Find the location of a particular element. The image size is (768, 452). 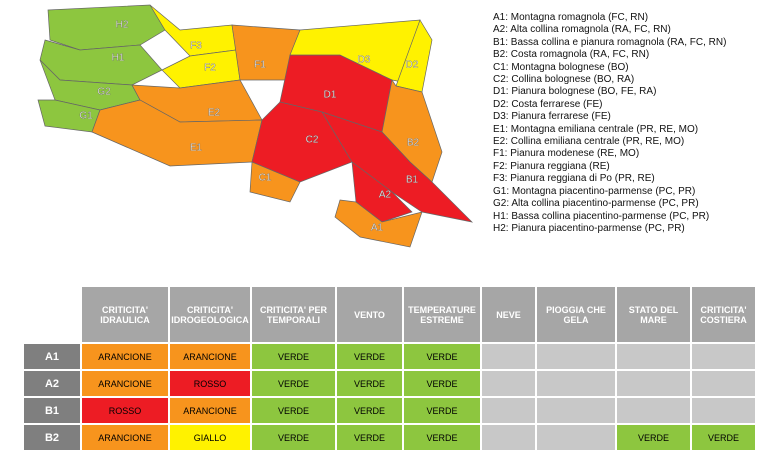

zone-cell: B2 is located at coordinates (52, 437).